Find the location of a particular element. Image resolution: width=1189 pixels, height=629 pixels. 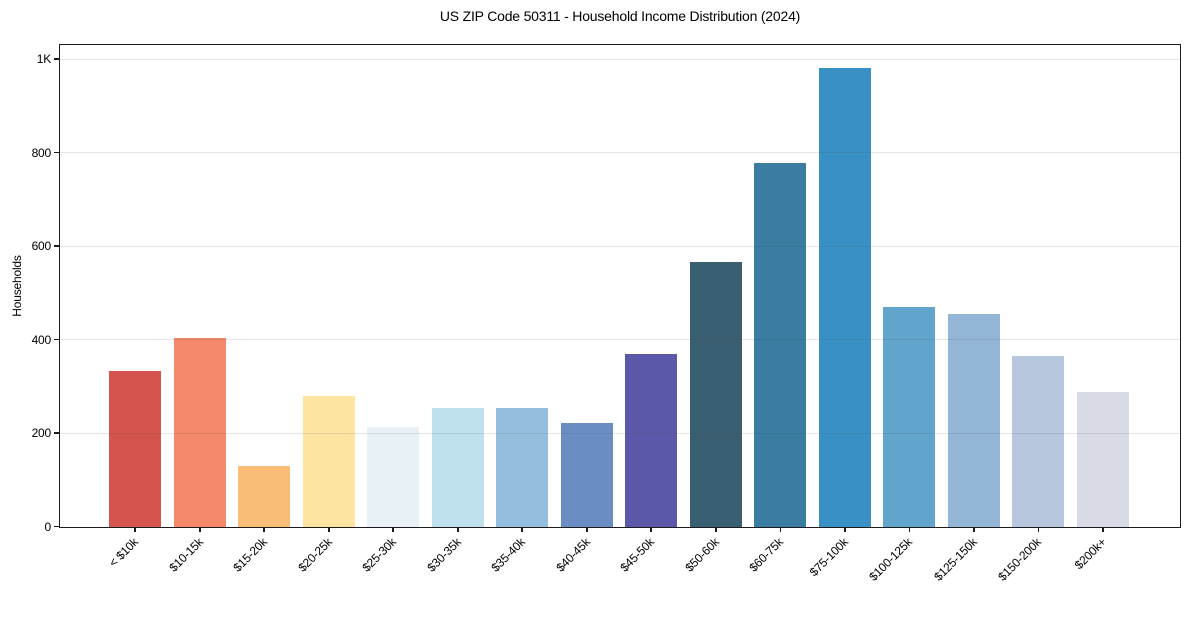

y-axis-label: Households is located at coordinates (17, 285).